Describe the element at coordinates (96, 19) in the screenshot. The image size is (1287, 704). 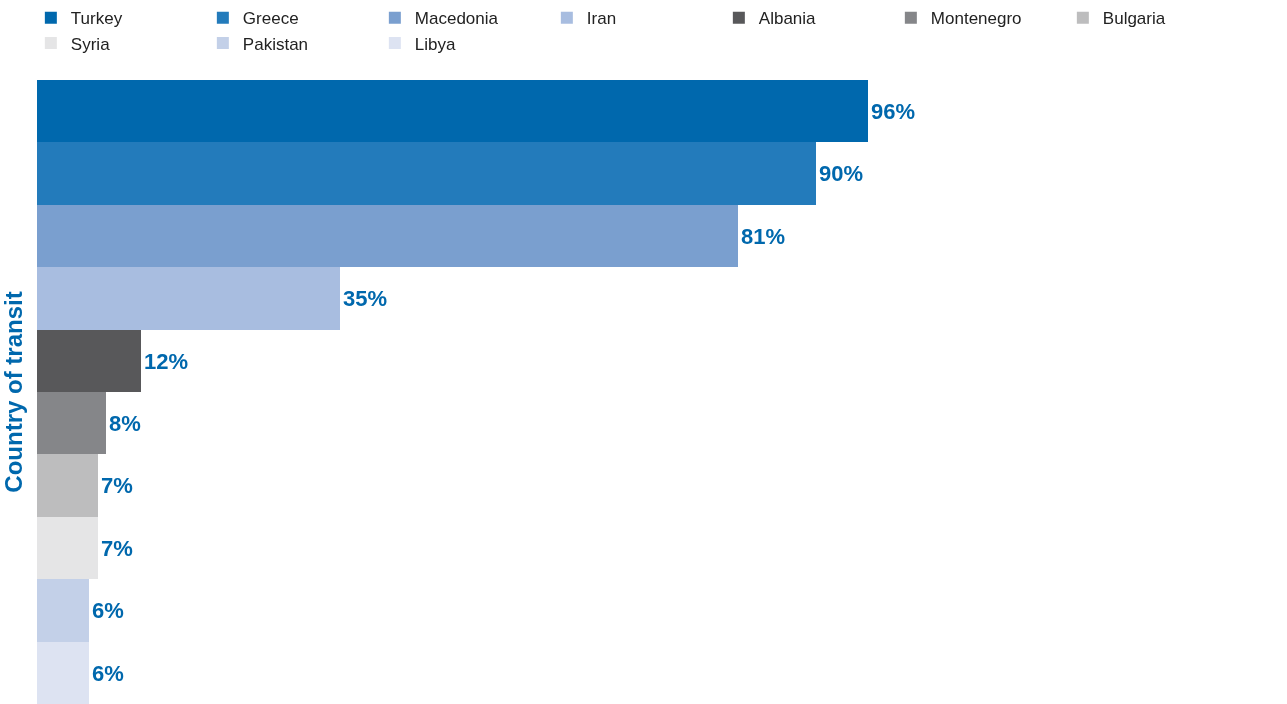
I see `legend-label: Turkey` at that location.